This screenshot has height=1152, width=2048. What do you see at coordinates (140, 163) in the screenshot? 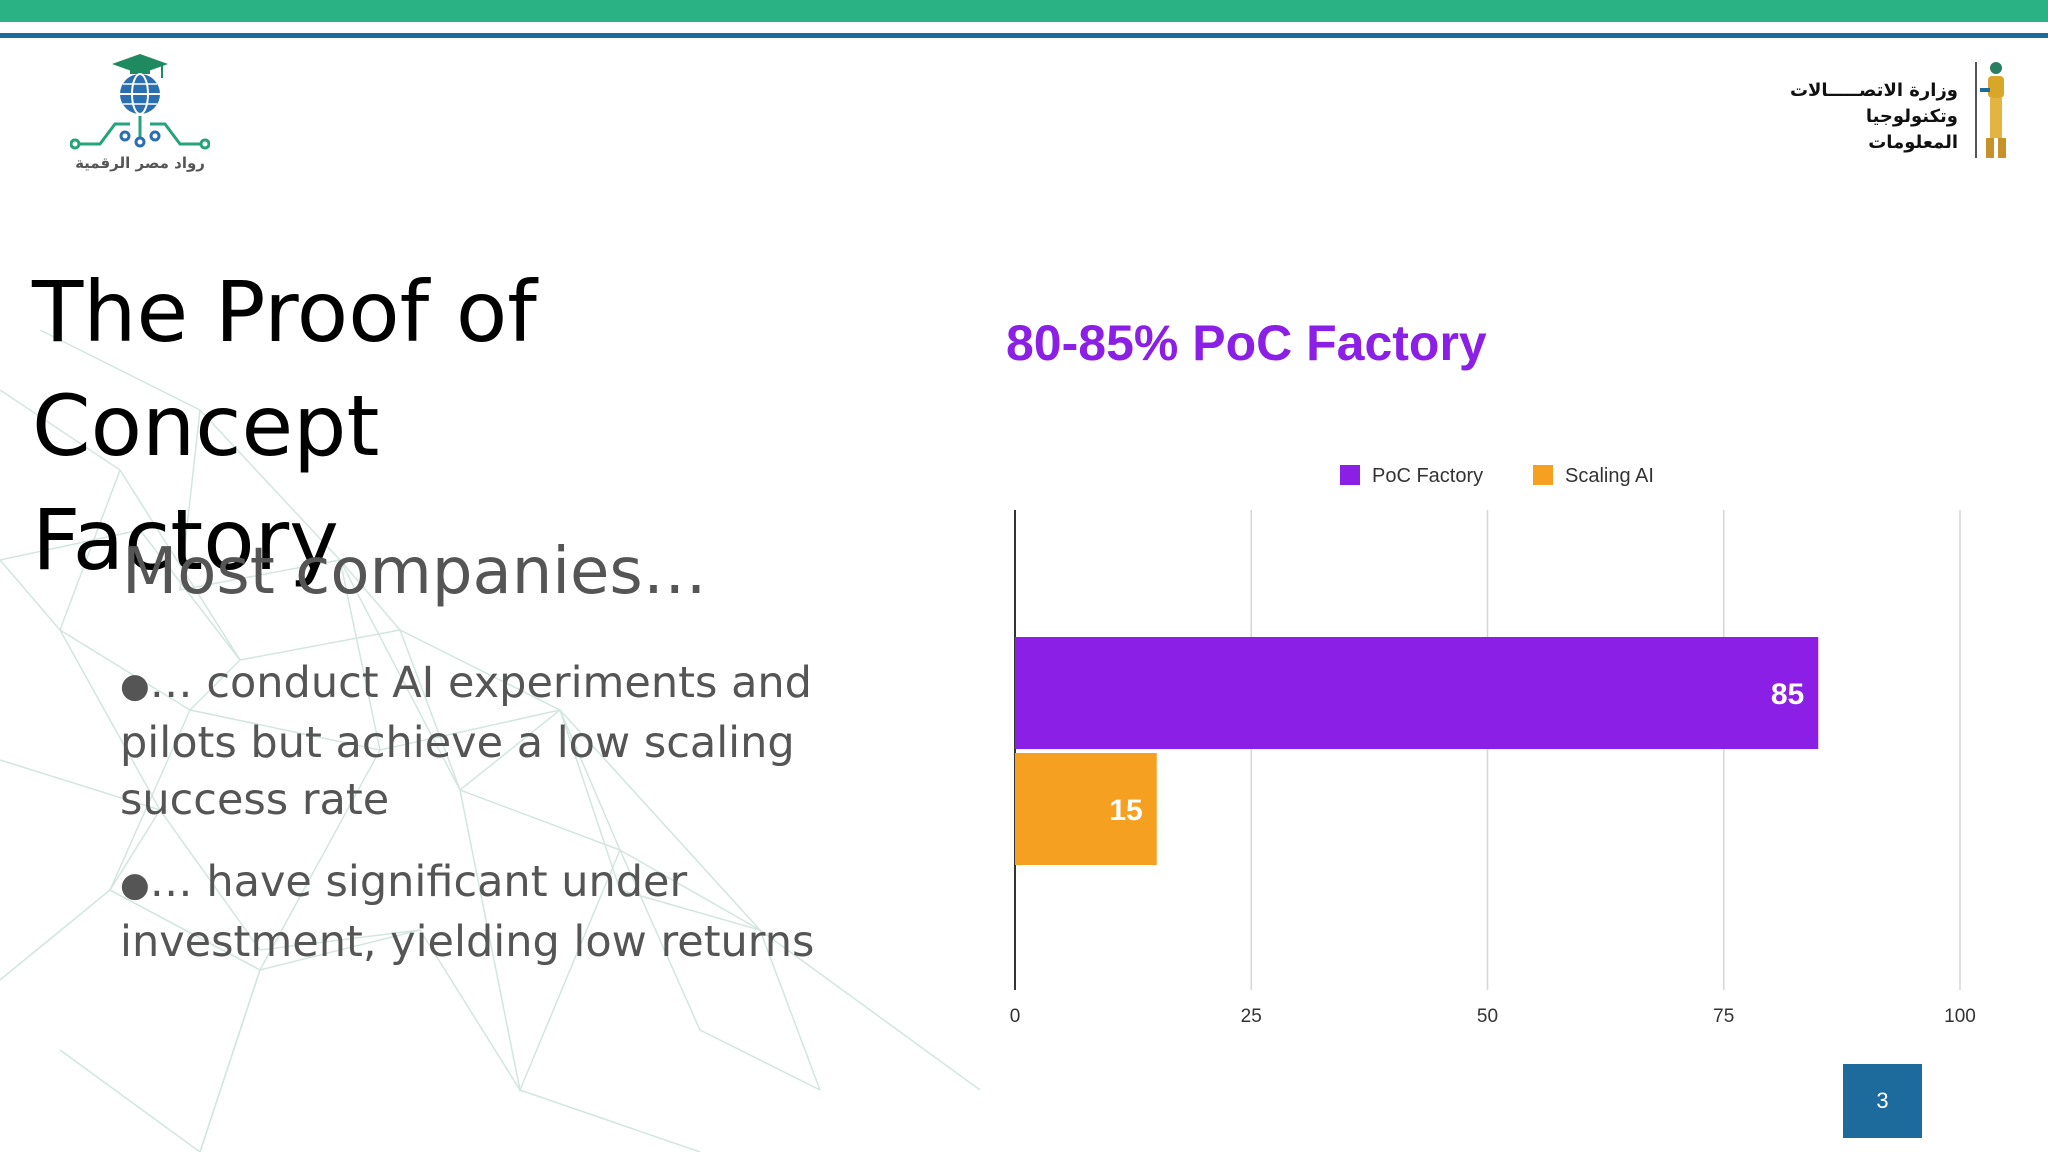
I see `left-logo-caption: رواد مصر الرقمية` at bounding box center [140, 163].